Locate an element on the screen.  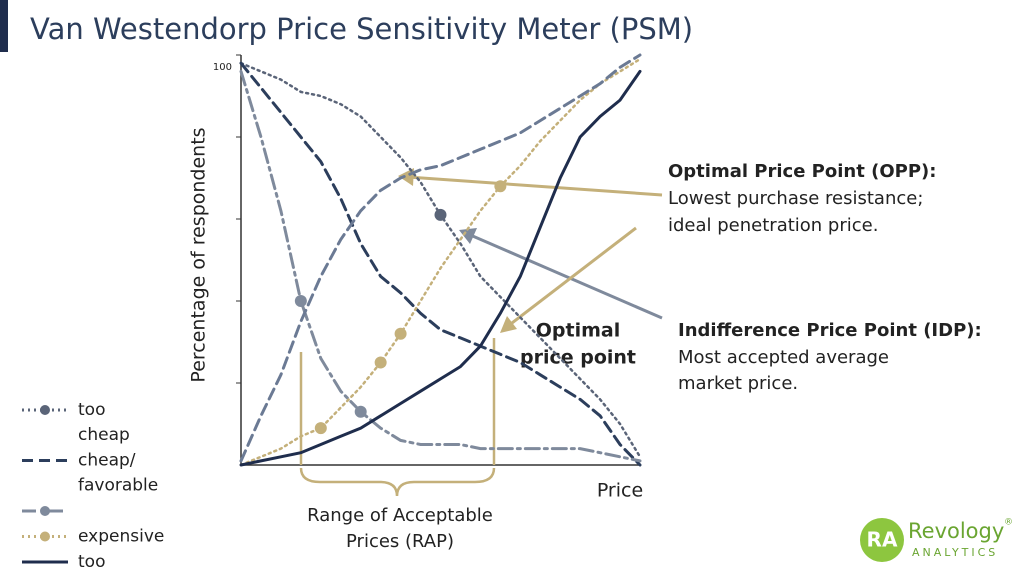
annotation: Lowest purchase resistance; is located at coordinates (795, 198).